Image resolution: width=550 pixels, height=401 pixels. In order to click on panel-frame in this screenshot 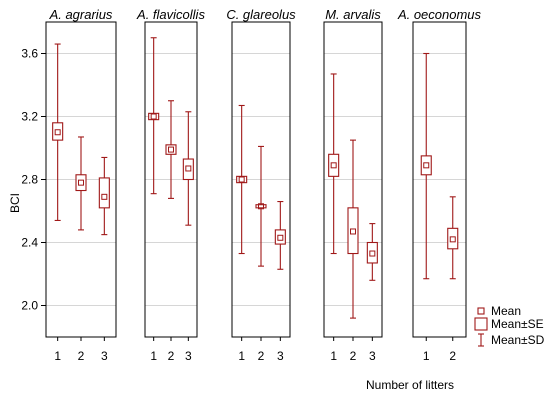, I will do `click(439, 179)`.